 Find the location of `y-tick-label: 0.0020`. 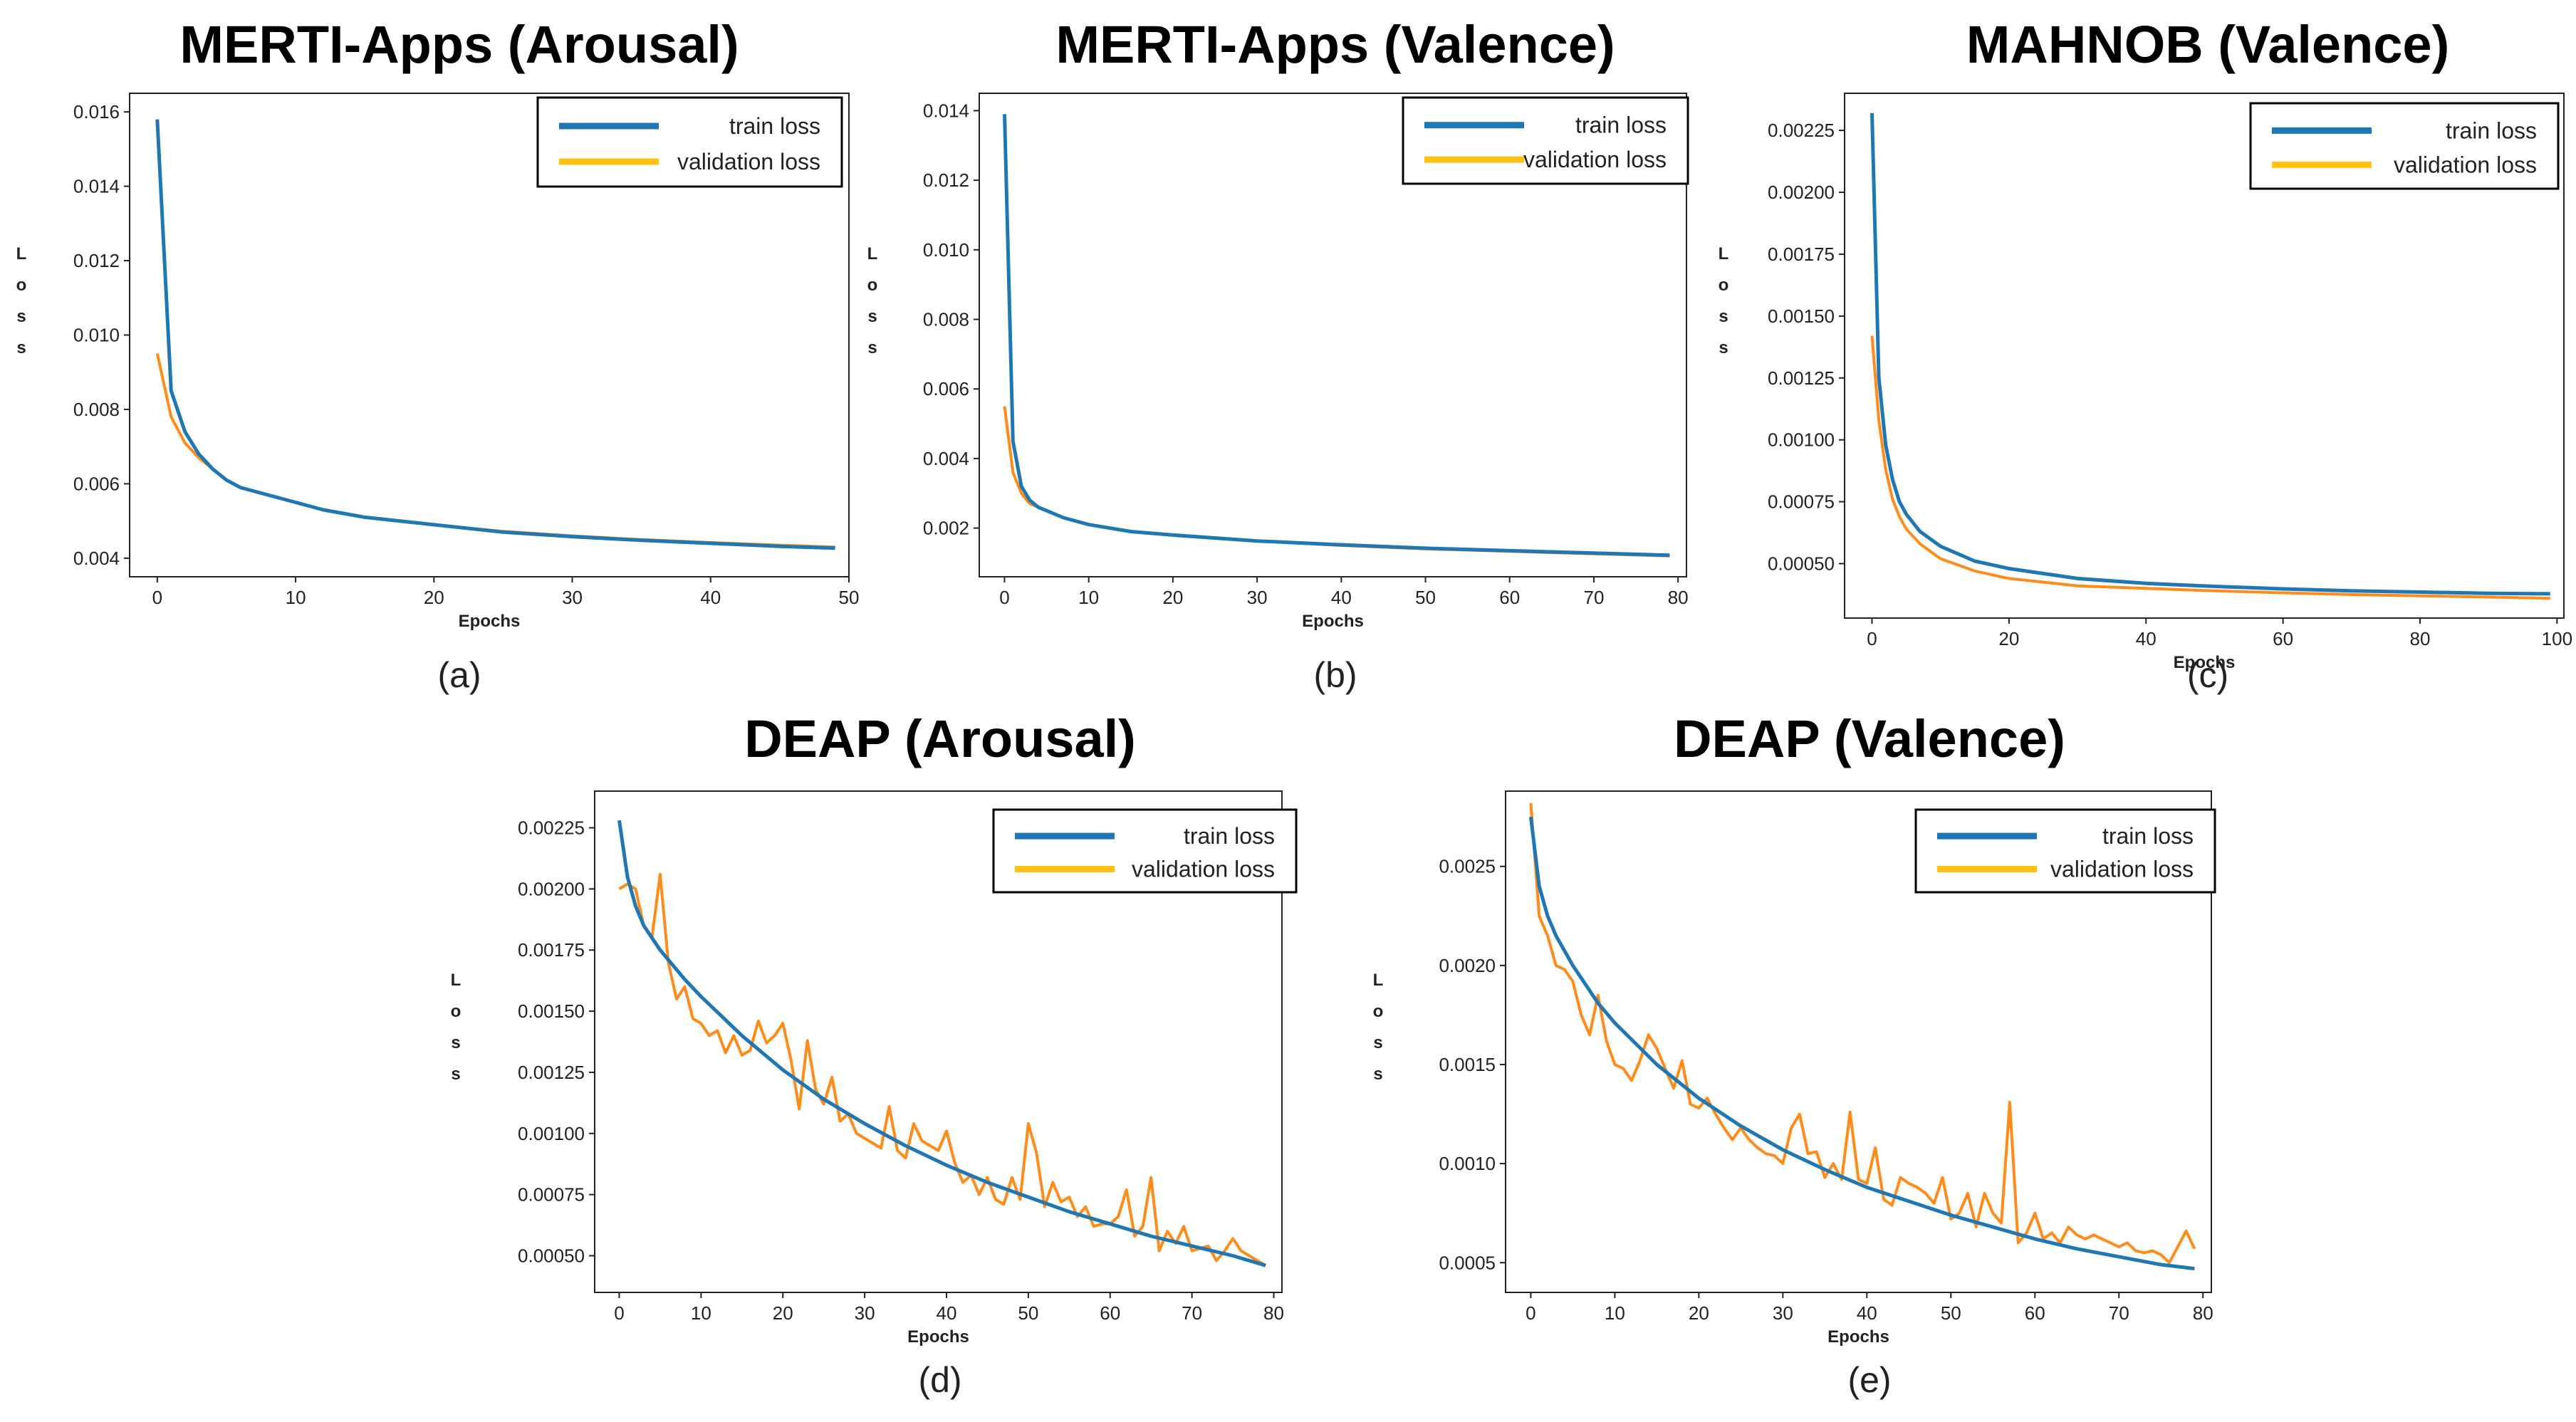

y-tick-label: 0.0020 is located at coordinates (1467, 965).